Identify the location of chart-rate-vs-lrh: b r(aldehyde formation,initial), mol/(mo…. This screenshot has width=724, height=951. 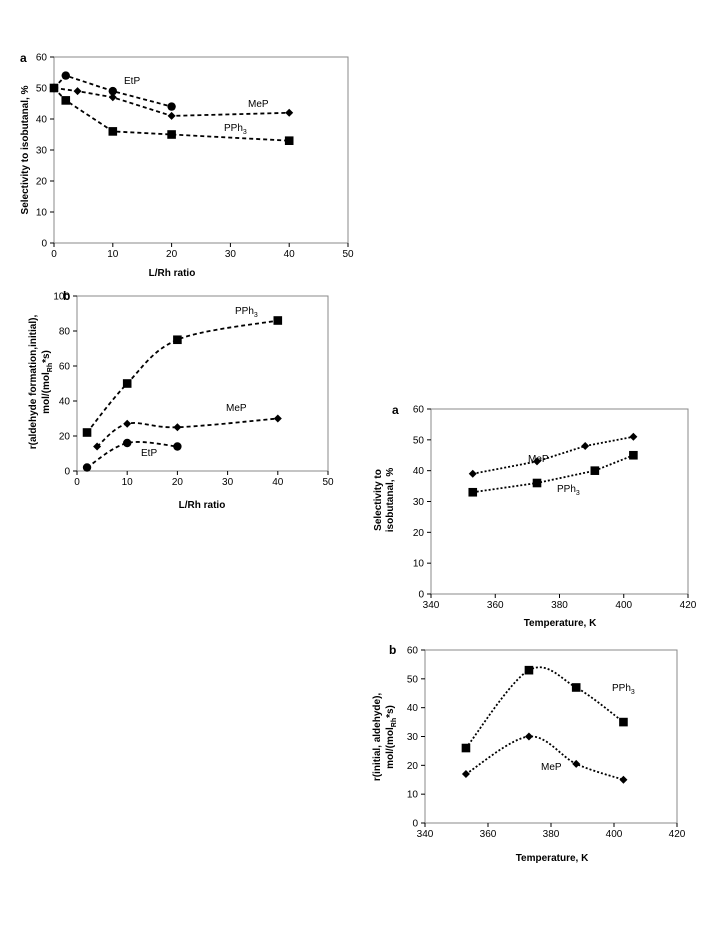
(181, 400).